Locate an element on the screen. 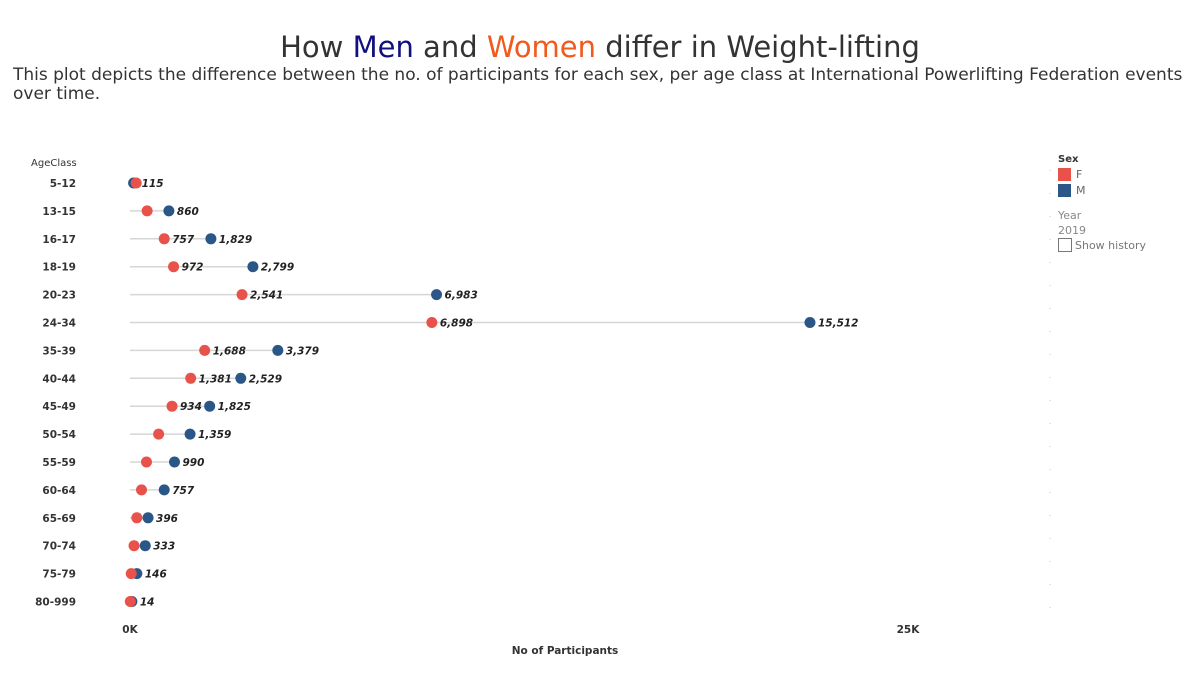 The width and height of the screenshot is (1200, 675). data-label: 1,381 is located at coordinates (215, 379).